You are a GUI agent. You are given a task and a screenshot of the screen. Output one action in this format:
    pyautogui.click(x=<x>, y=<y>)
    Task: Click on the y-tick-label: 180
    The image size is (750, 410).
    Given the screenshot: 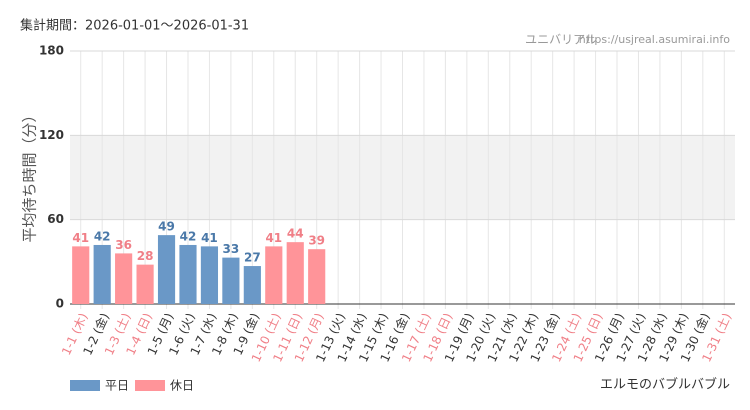 What is the action you would take?
    pyautogui.click(x=51, y=51)
    